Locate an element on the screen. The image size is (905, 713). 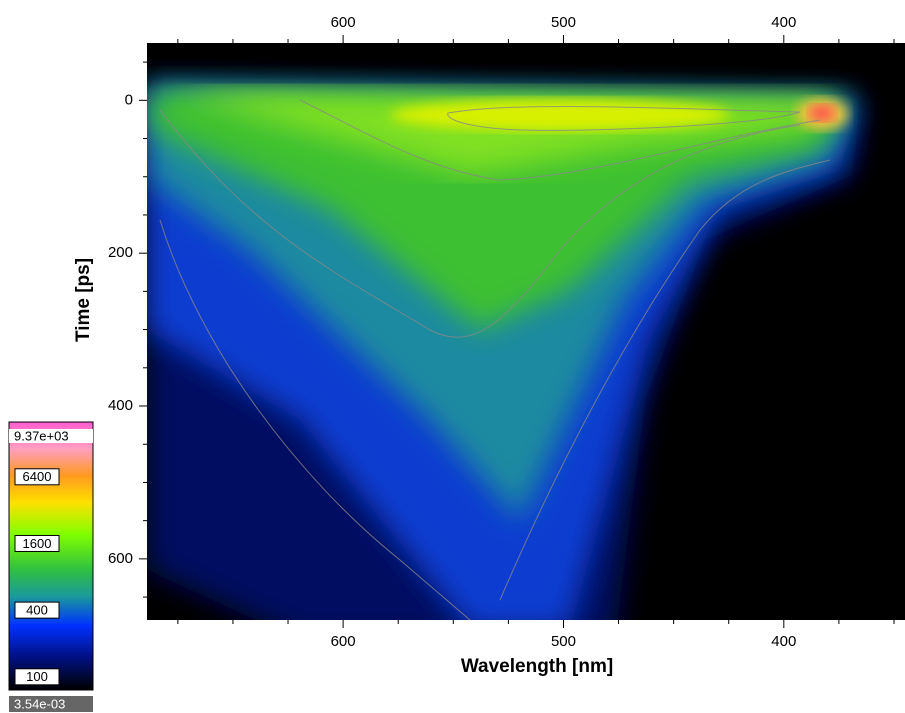
colorbar-max-box is located at coordinates (51, 436).